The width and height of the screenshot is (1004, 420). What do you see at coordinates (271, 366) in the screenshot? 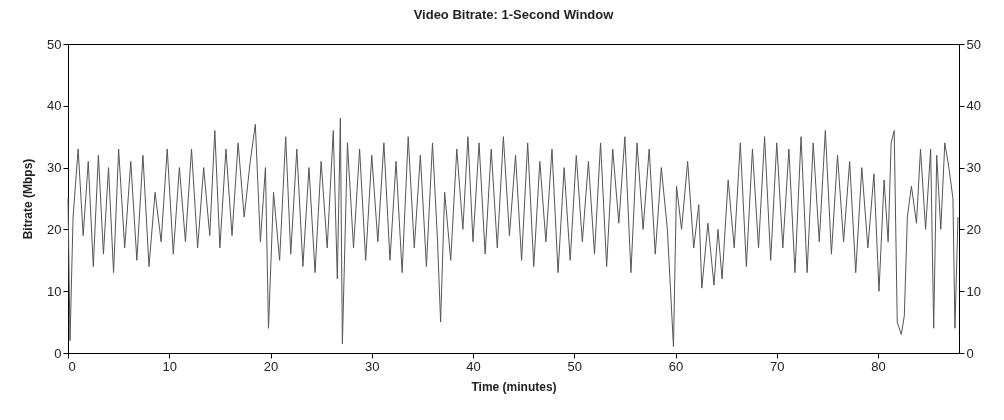
I see `x-tick-label: 20` at bounding box center [271, 366].